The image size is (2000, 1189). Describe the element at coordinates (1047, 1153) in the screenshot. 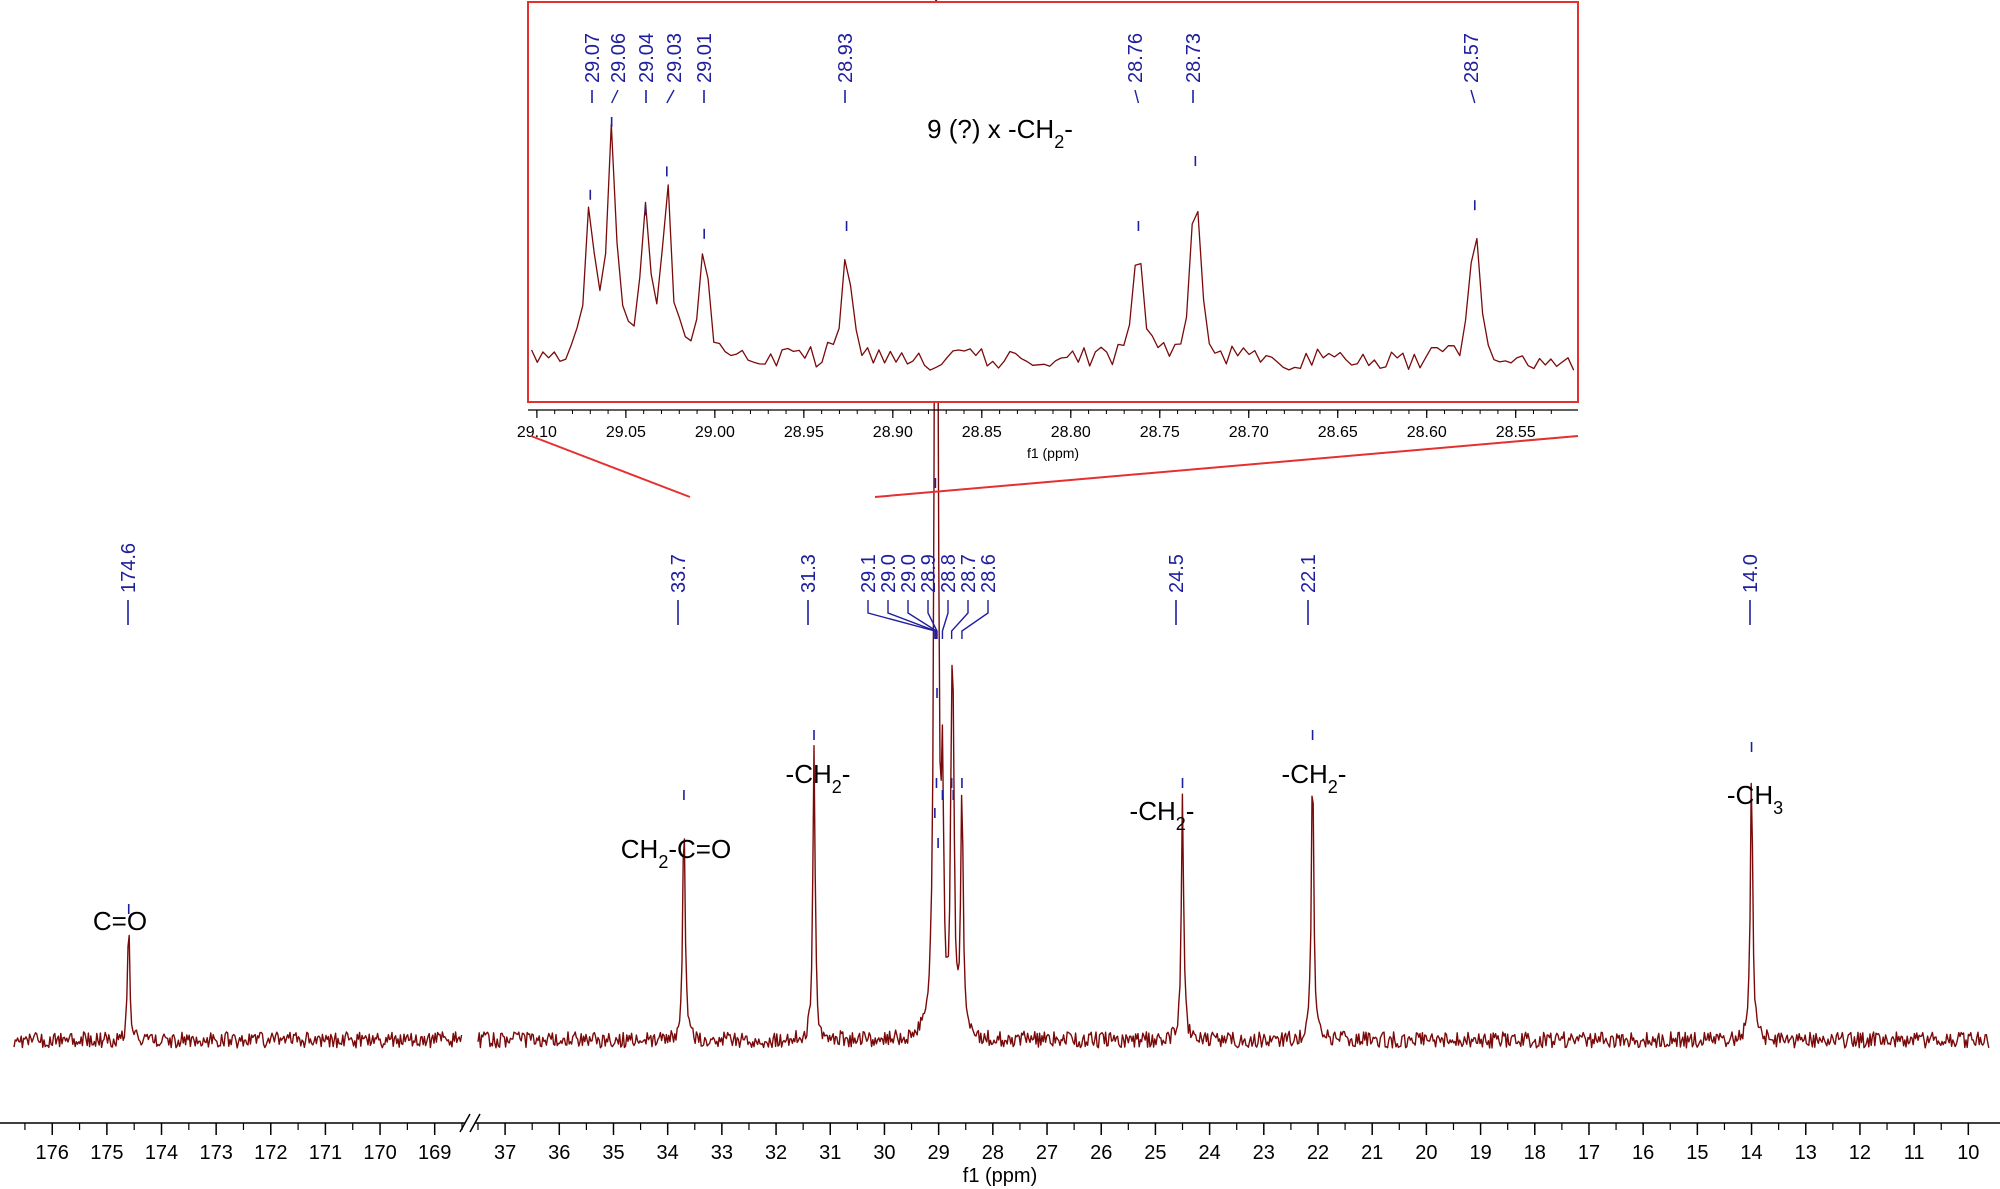

I see `x-tick-label: 27` at that location.